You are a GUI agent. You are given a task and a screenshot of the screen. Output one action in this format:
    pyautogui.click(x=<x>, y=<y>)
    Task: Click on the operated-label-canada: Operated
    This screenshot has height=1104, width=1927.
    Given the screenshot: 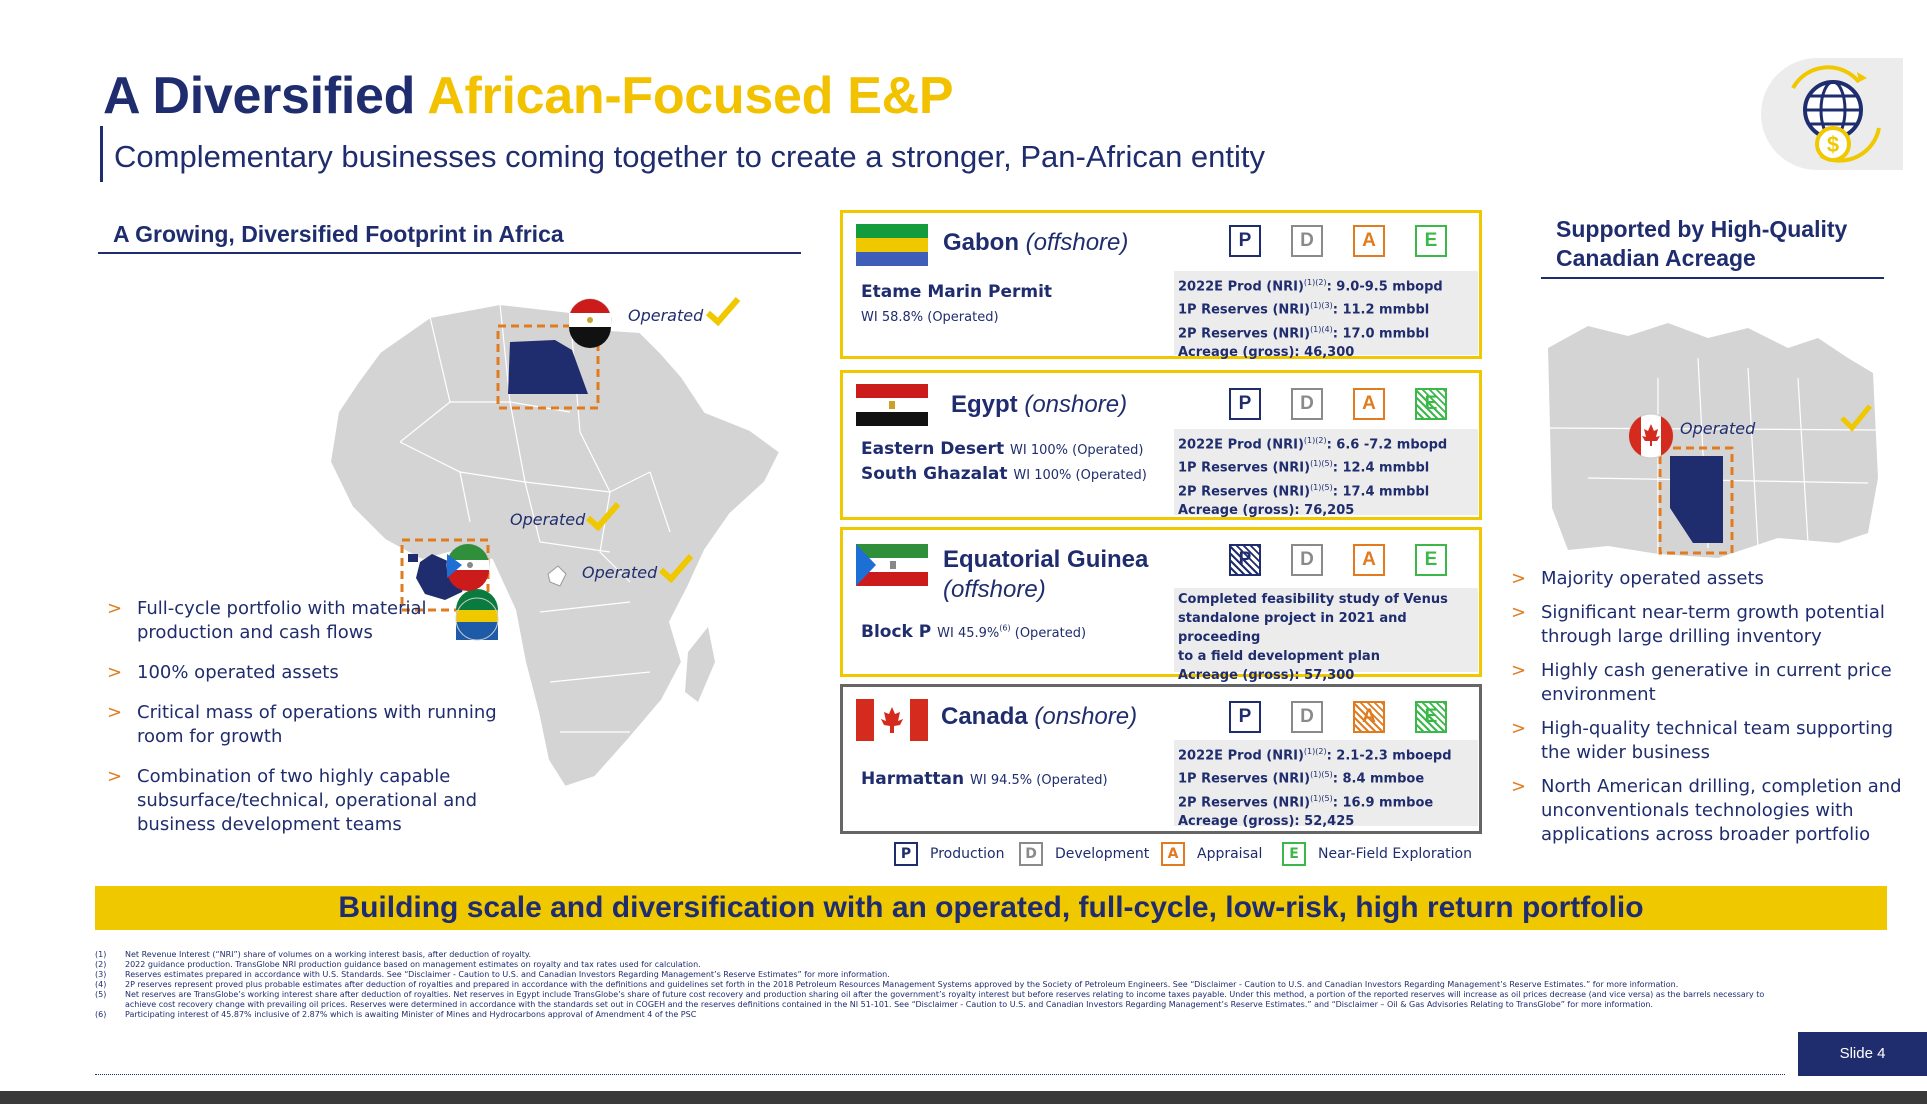 What is the action you would take?
    pyautogui.click(x=1718, y=428)
    